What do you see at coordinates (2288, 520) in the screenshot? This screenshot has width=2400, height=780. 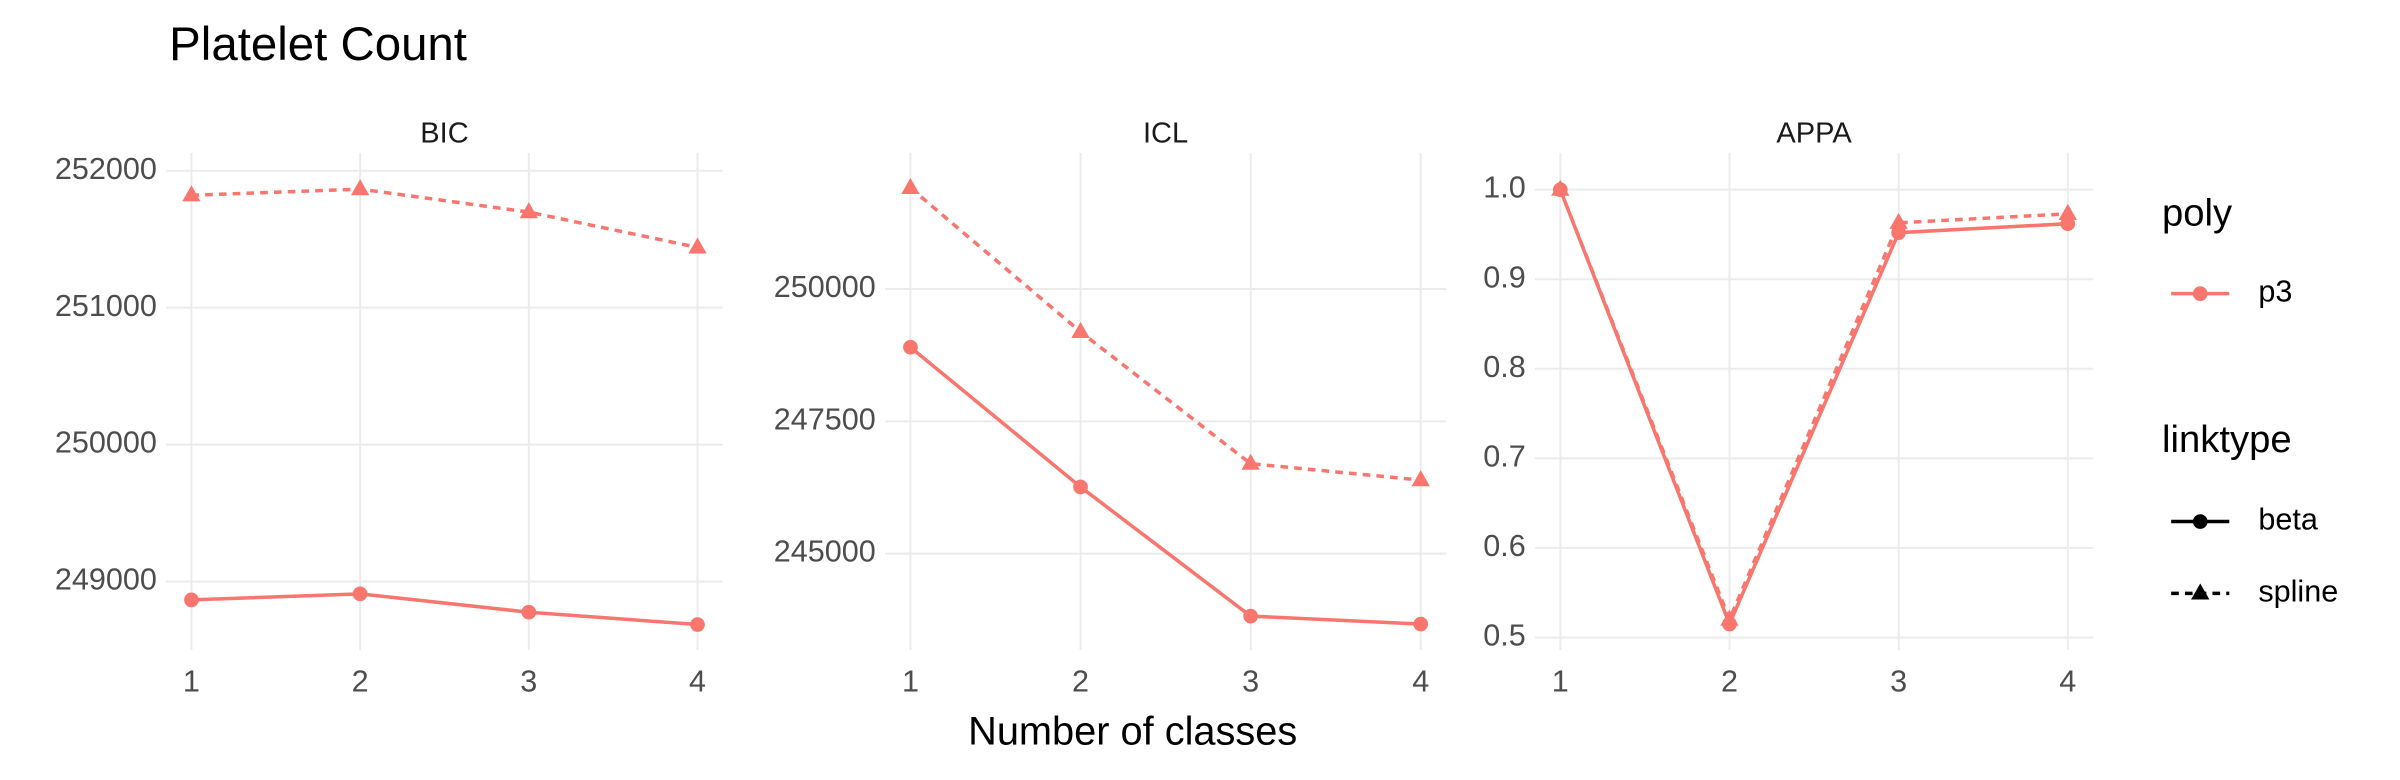 I see `legend-label: beta` at bounding box center [2288, 520].